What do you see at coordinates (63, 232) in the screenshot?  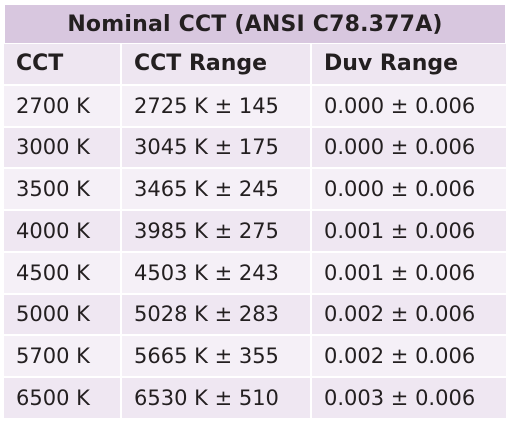 I see `cell-cct: 4000 K` at bounding box center [63, 232].